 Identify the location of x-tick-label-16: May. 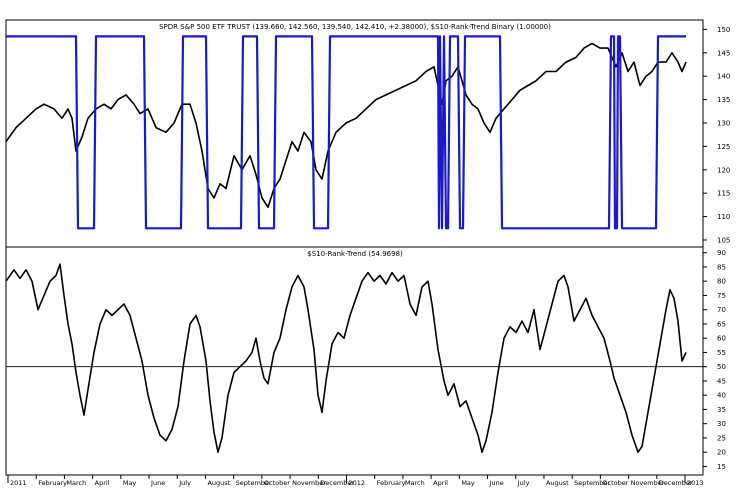
(468, 483).